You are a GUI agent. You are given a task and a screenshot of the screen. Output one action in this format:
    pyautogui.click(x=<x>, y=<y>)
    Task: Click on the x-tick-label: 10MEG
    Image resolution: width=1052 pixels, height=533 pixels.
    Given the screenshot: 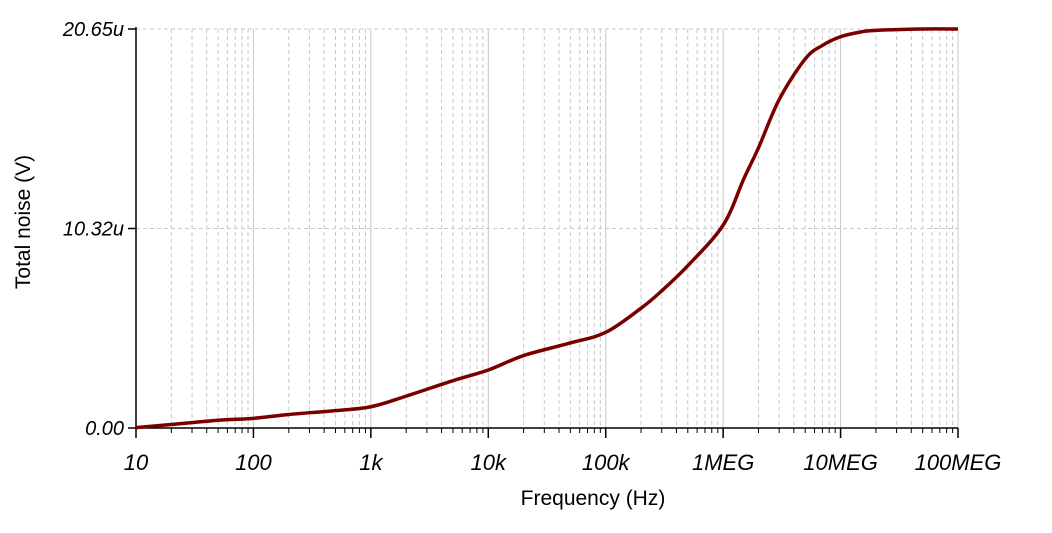 What is the action you would take?
    pyautogui.click(x=840, y=462)
    